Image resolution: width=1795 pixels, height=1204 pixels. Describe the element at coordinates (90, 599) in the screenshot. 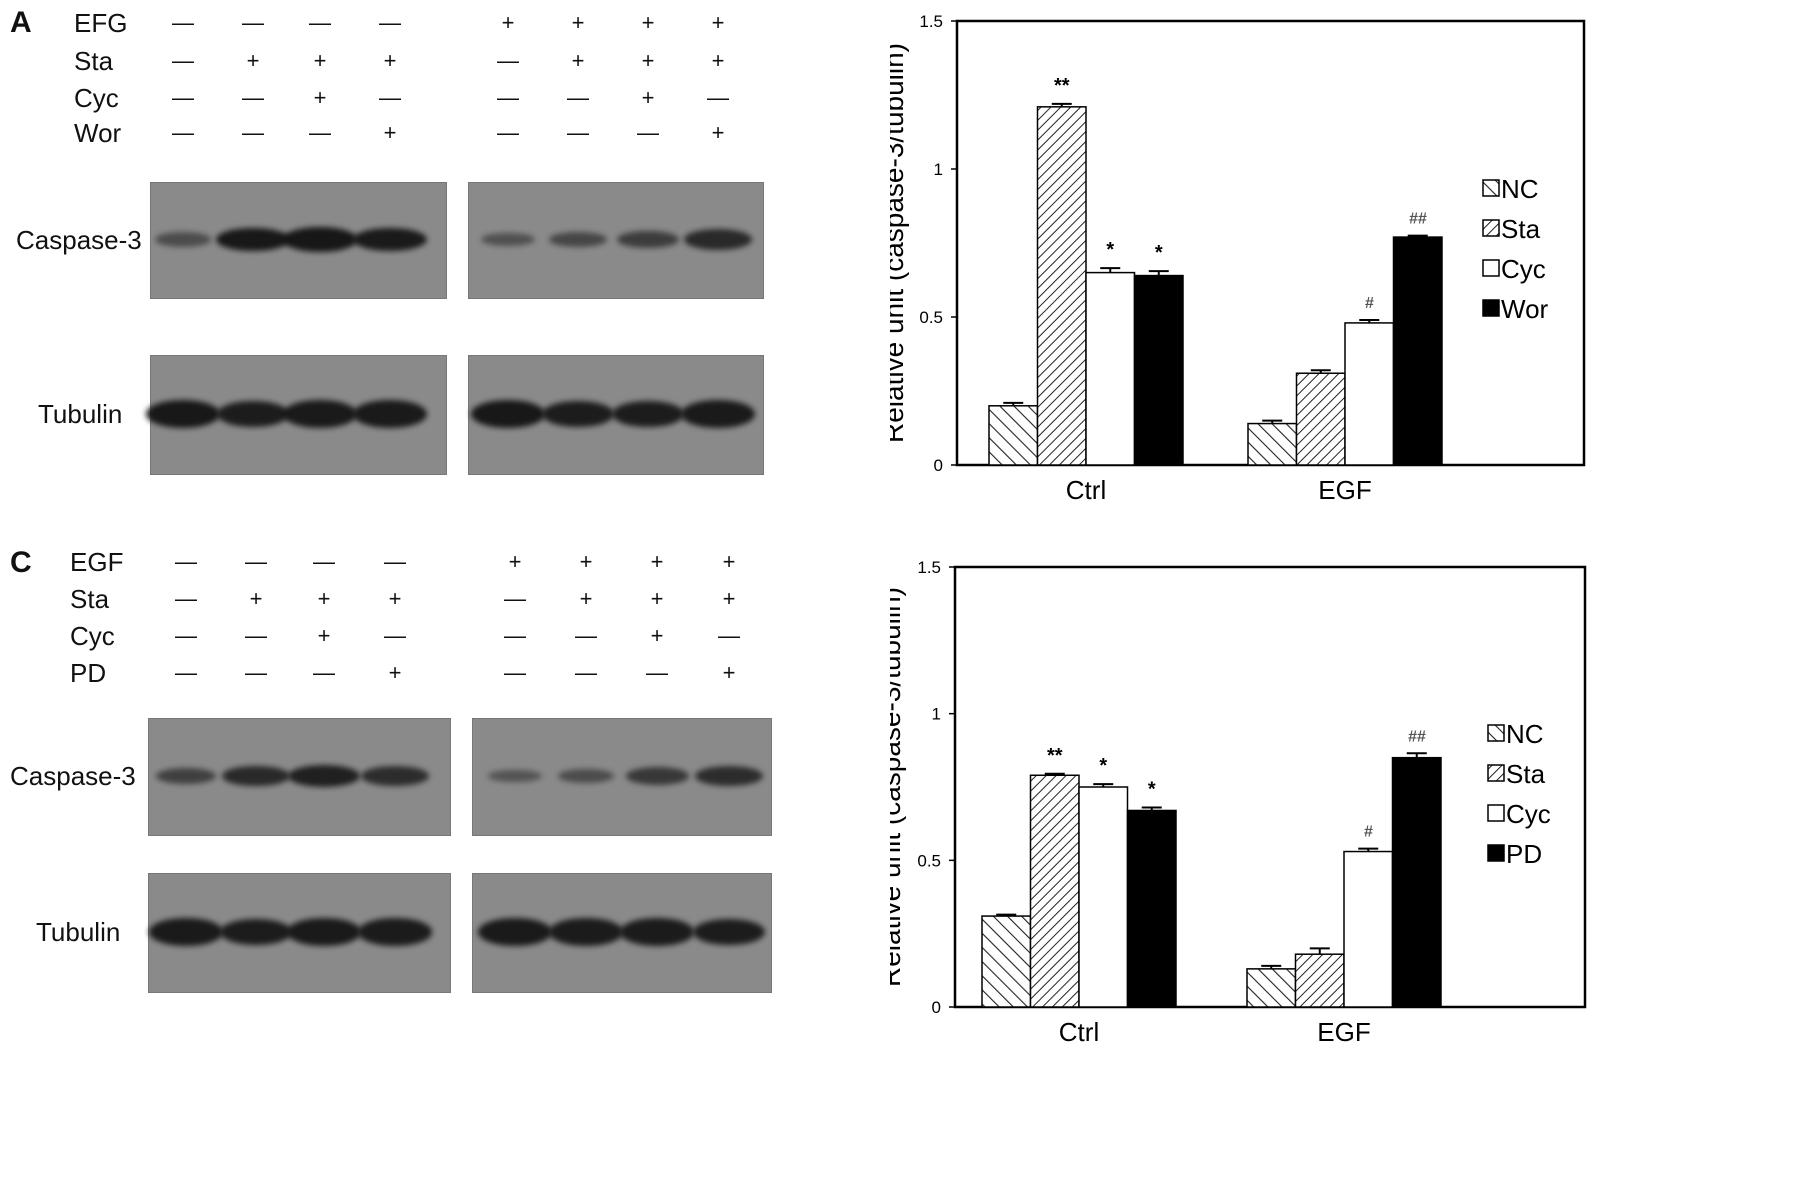

I see `condition-label-sta: Sta` at that location.